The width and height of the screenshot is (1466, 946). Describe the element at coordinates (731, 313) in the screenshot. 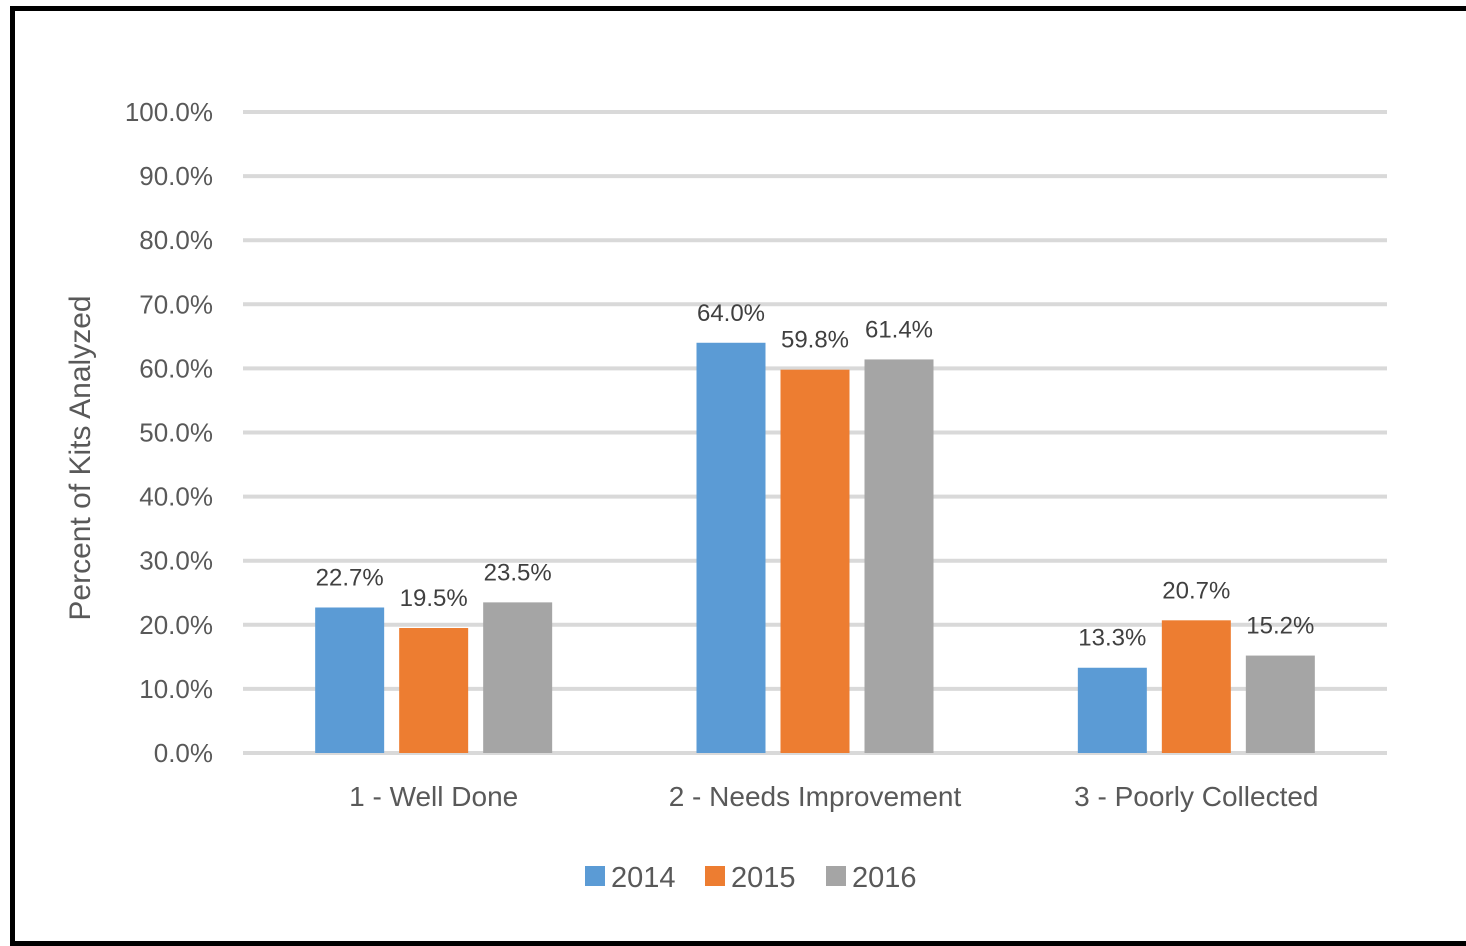

I see `data-label: 64.0%` at that location.